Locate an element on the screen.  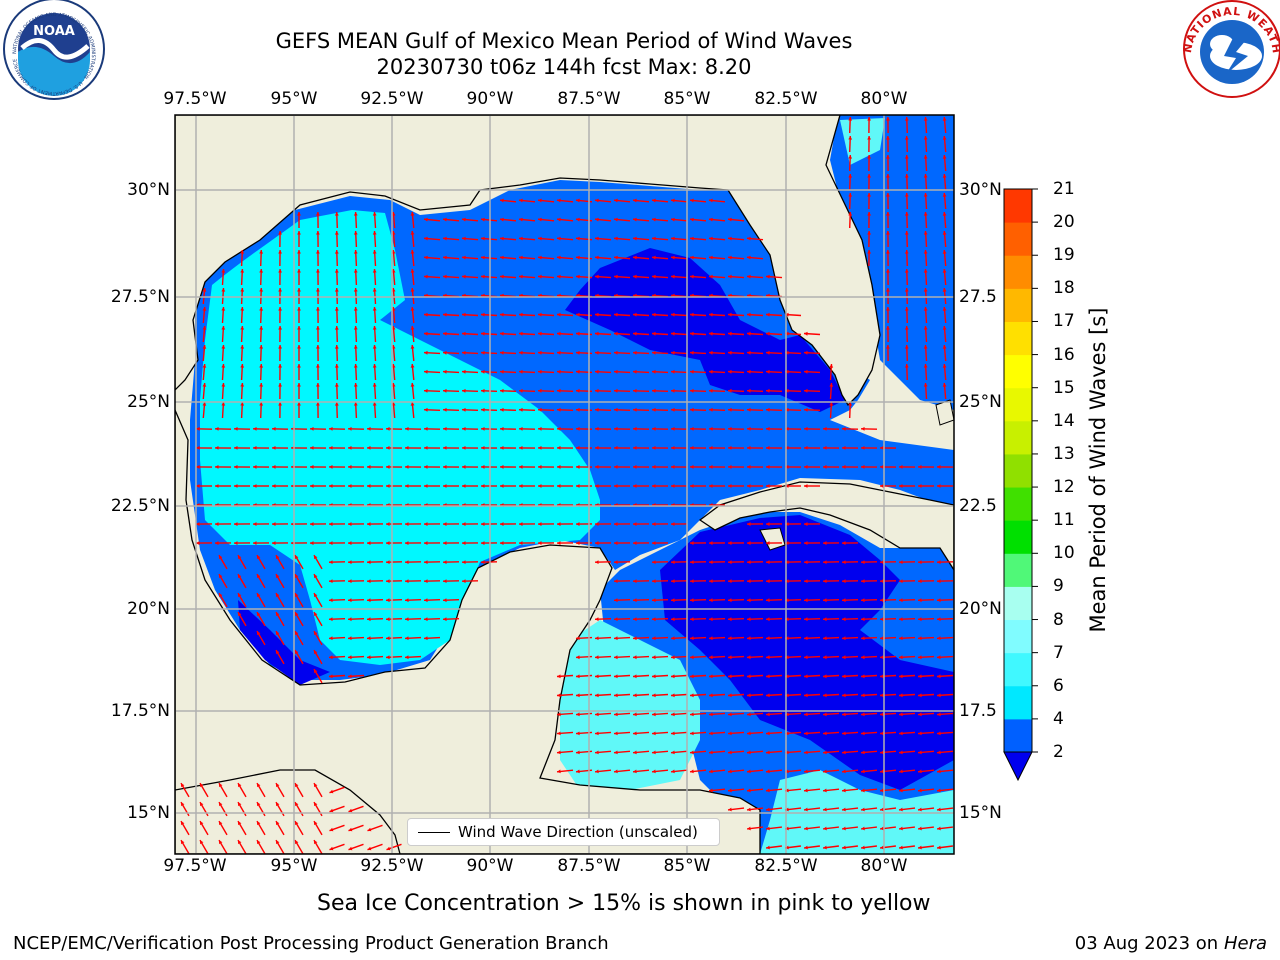
lat-tick-right: 17.5 is located at coordinates (978, 711).